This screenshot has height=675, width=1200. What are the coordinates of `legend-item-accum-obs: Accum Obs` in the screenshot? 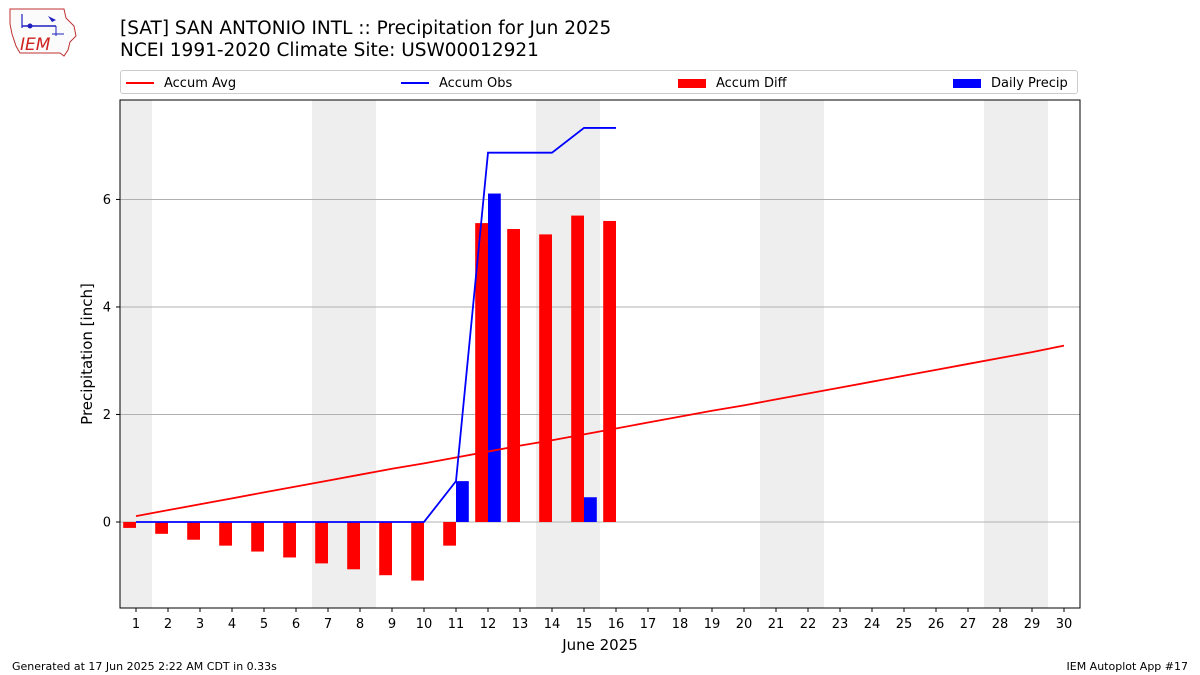 It's located at (456, 83).